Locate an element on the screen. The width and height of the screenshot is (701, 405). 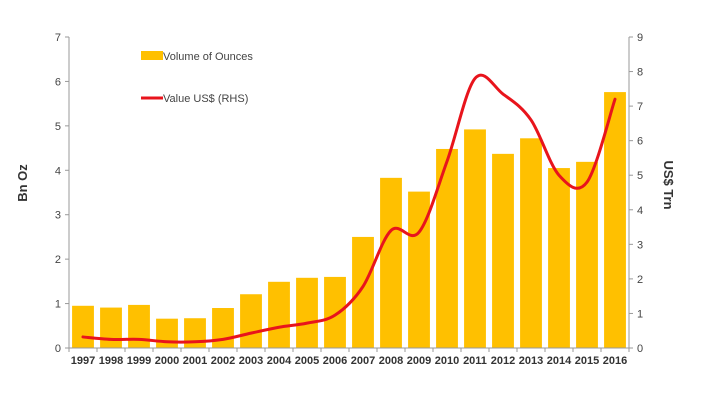
x-tick-label: 2010 is located at coordinates (447, 361).